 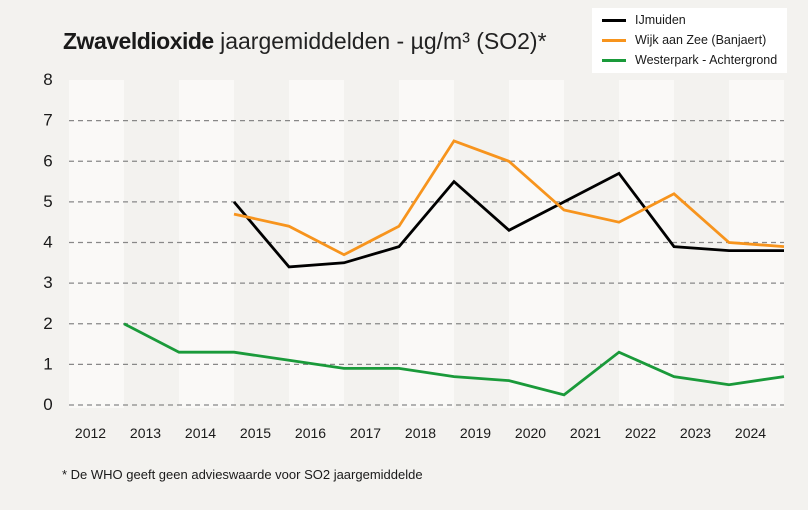 I want to click on chart-title-bold: Zwaveldioxide, so click(x=138, y=41).